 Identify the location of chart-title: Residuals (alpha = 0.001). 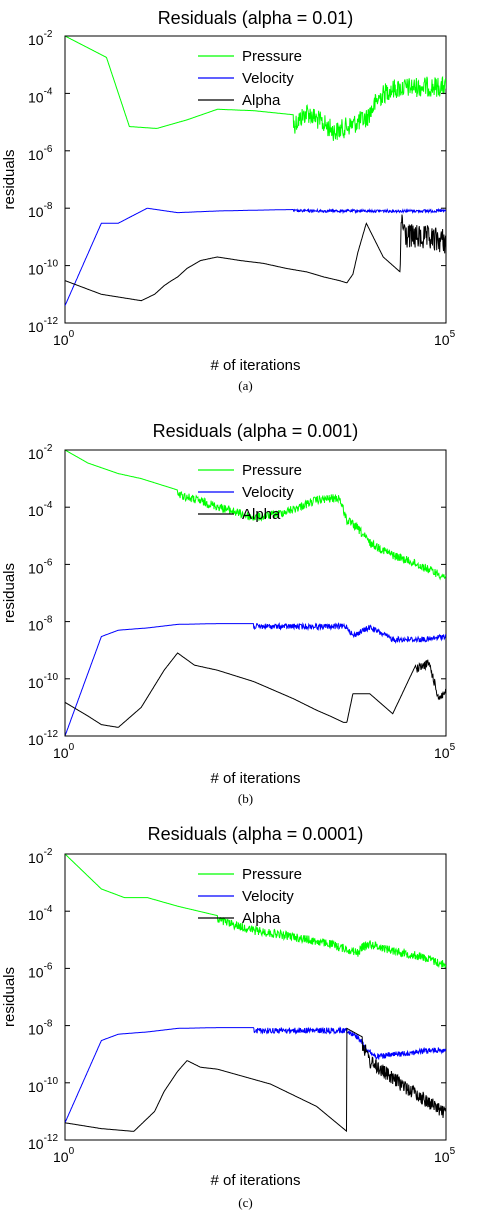
(256, 431).